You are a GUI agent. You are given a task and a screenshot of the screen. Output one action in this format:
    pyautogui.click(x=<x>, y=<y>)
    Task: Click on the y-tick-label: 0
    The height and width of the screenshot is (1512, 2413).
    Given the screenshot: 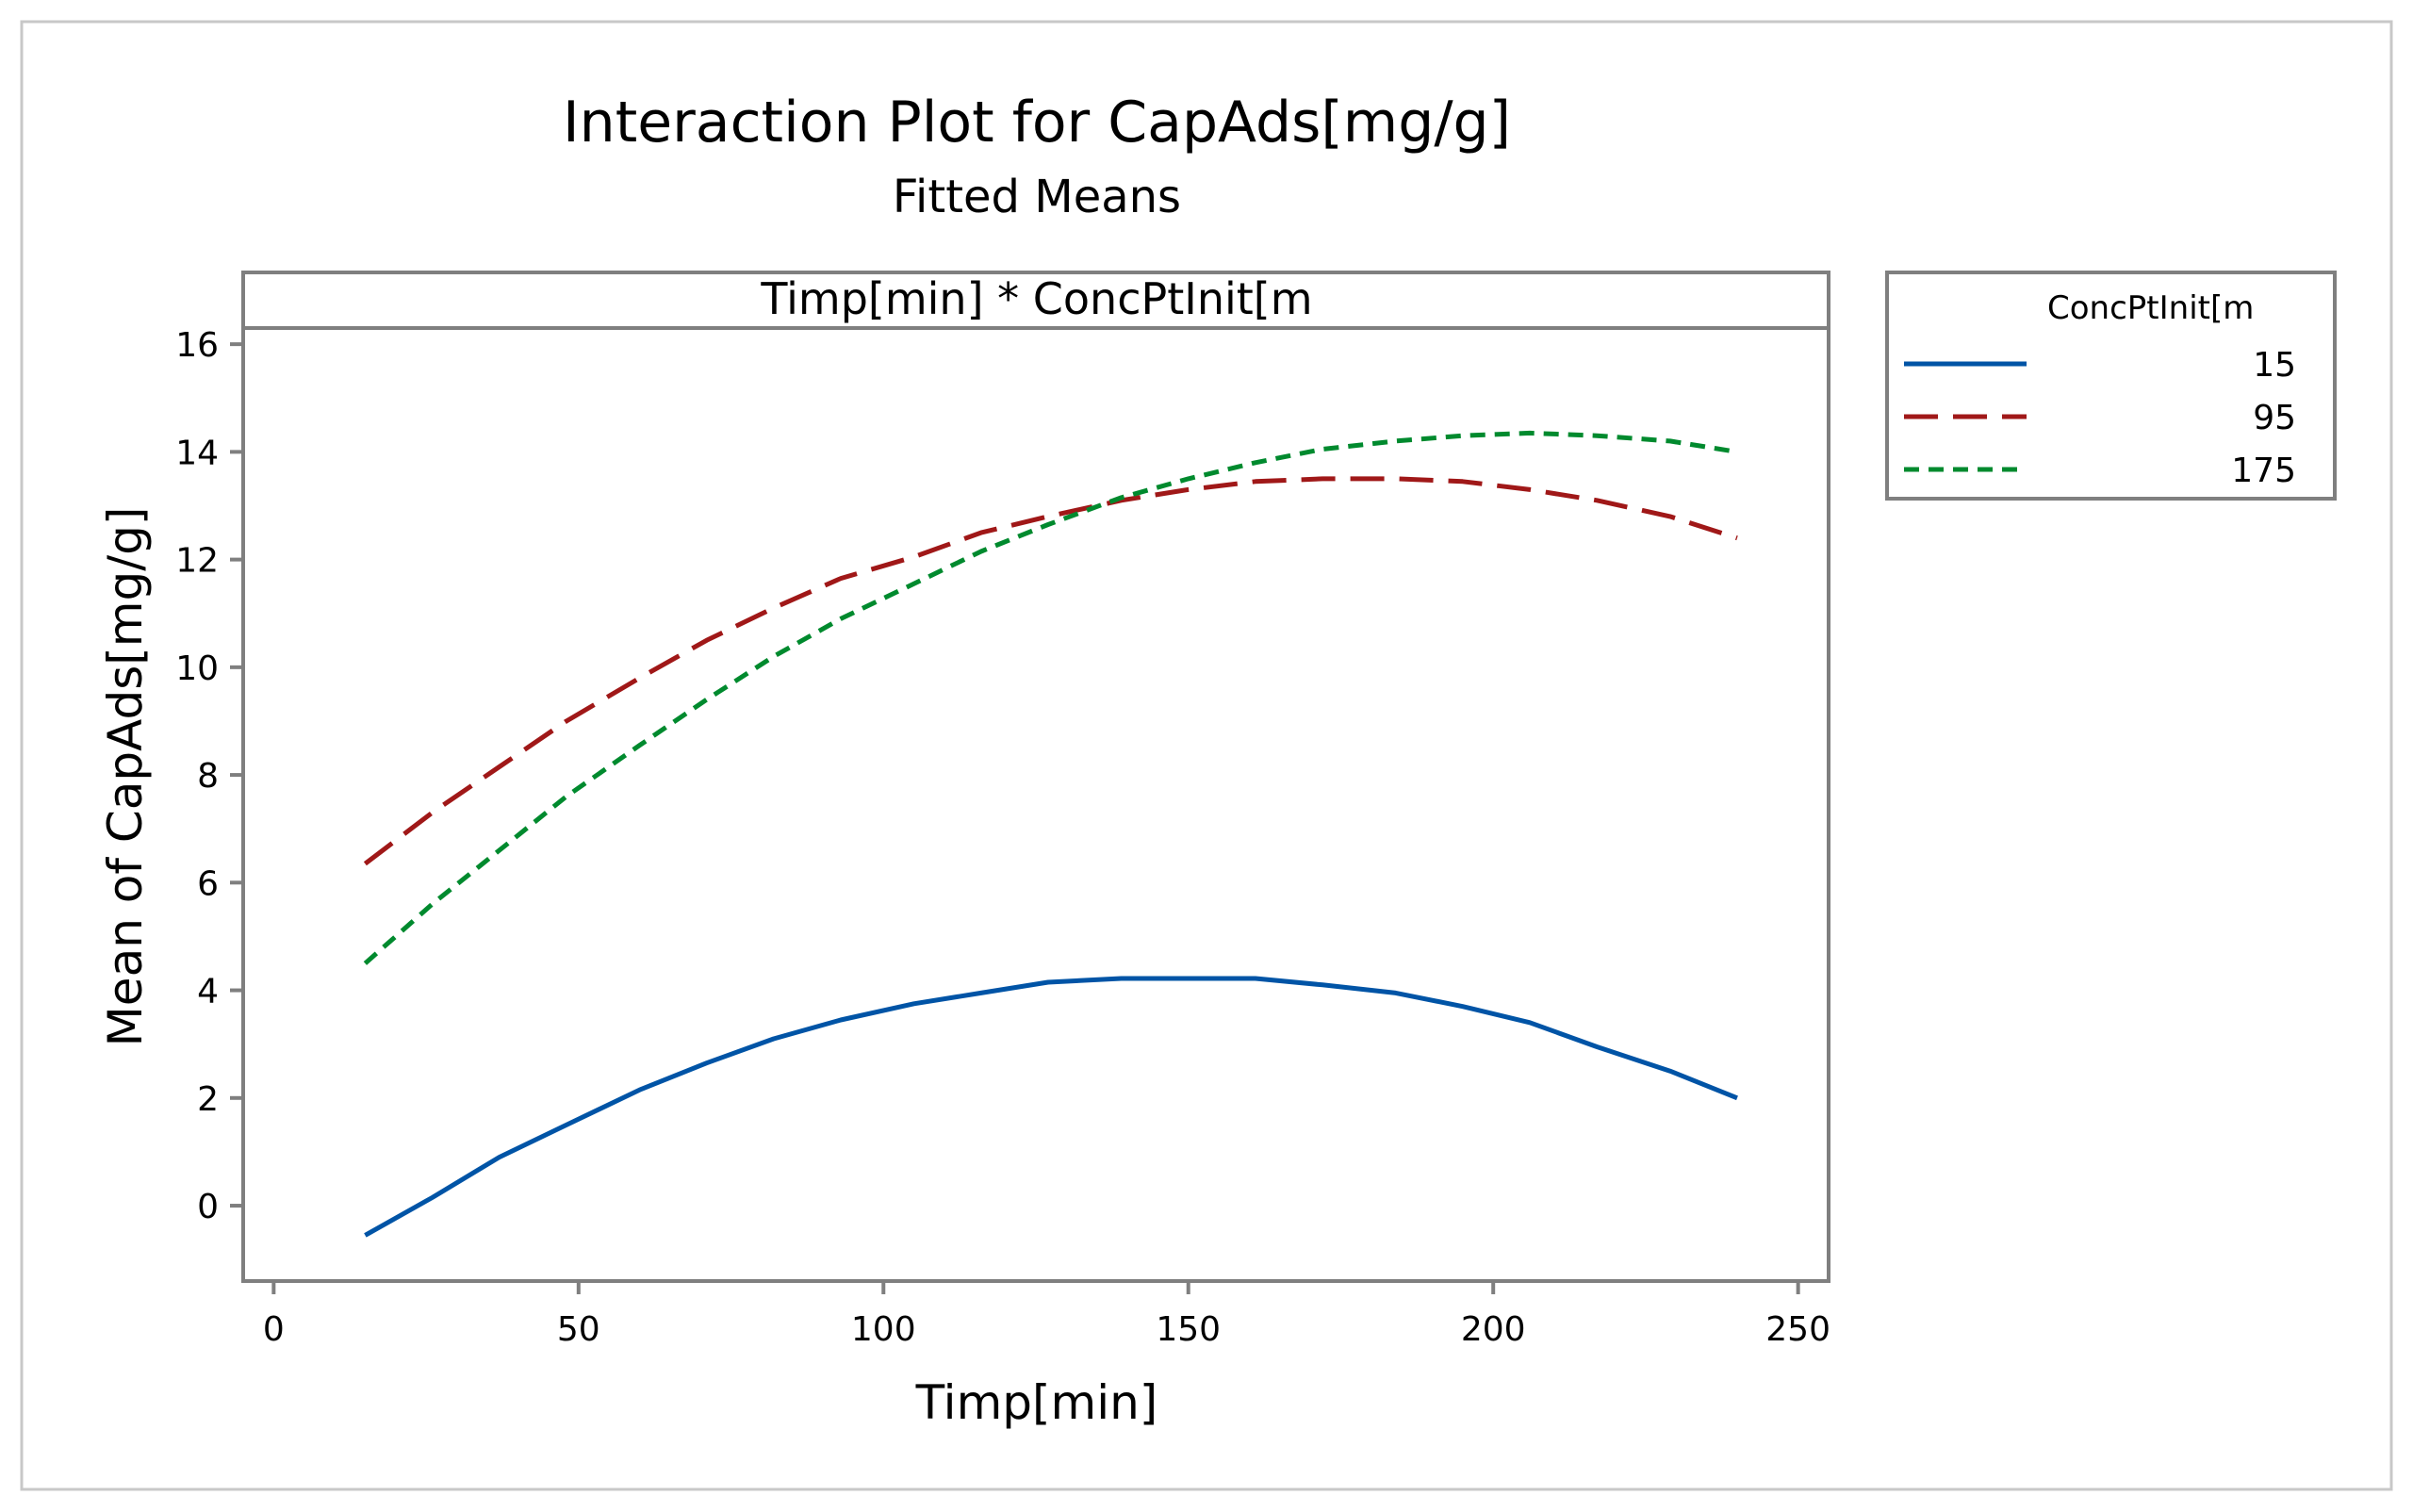 What is the action you would take?
    pyautogui.click(x=208, y=1207)
    